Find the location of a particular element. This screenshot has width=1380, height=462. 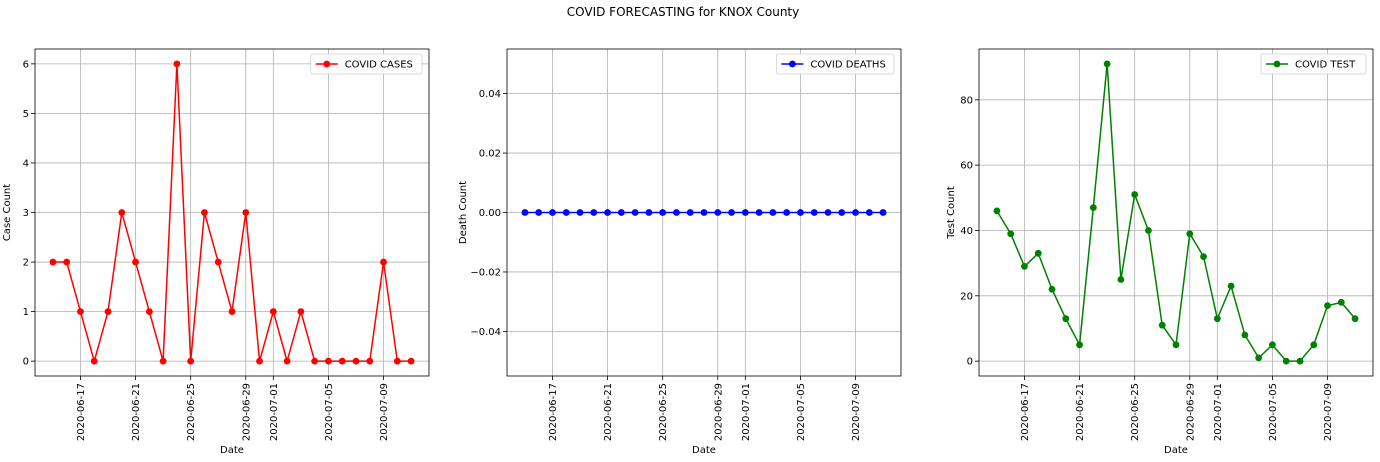

deaths-legend-label: COVID DEATHS is located at coordinates (847, 65).